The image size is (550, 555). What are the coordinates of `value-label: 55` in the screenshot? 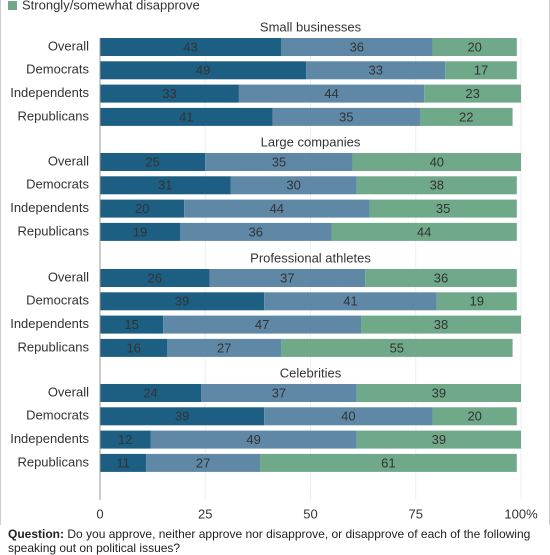 It's located at (397, 347).